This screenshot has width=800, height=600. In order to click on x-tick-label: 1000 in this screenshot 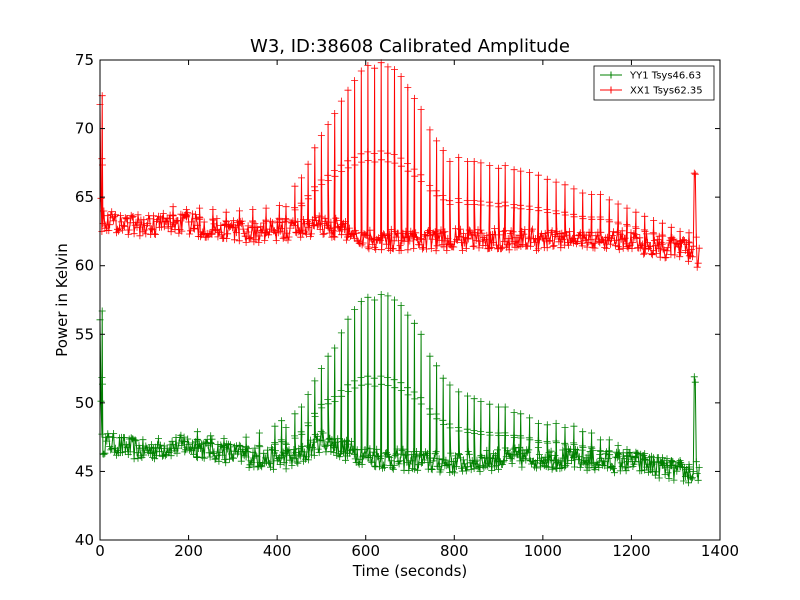, I will do `click(543, 551)`.